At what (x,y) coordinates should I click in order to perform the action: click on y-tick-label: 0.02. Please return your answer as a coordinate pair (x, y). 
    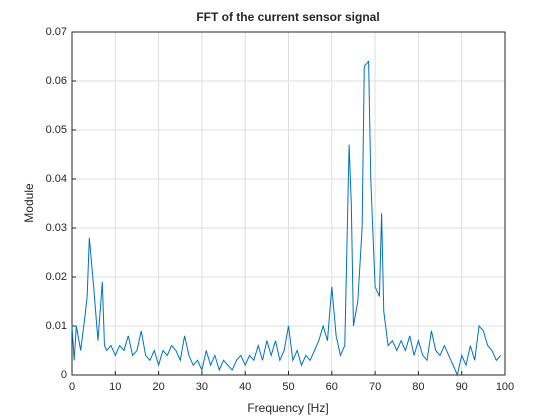
    Looking at the image, I should click on (56, 277).